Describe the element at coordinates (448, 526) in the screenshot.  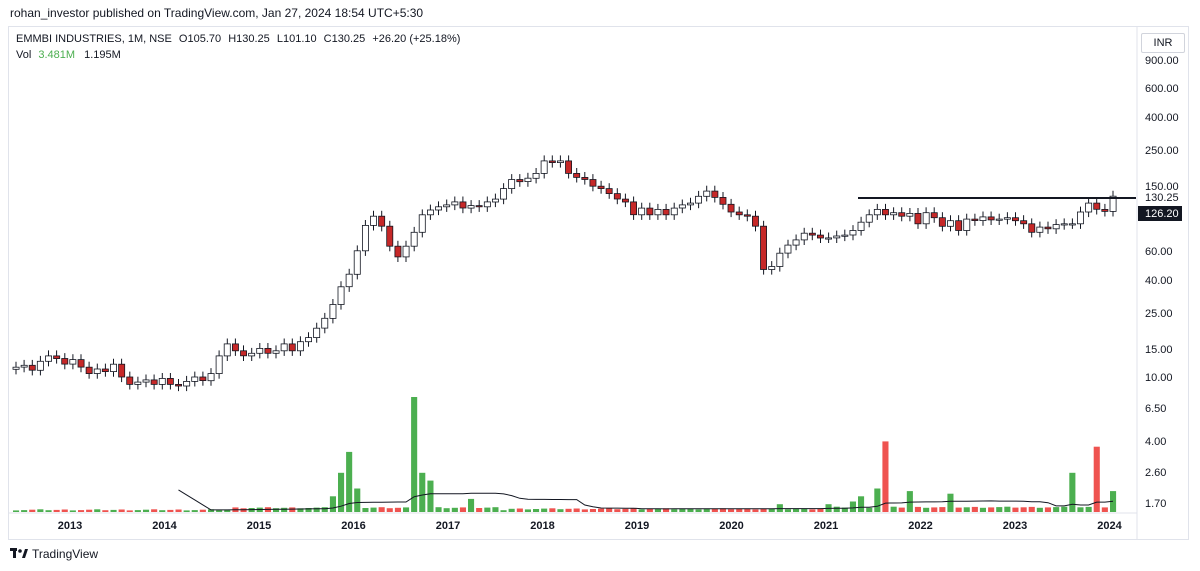
I see `x-tick-label: 2017` at that location.